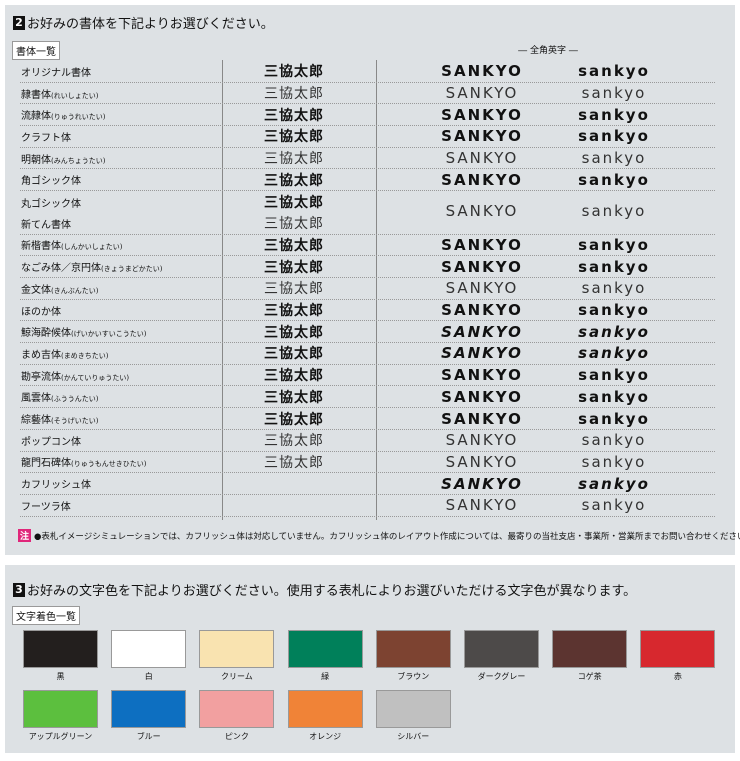 This screenshot has width=740, height=761. What do you see at coordinates (367, 246) in the screenshot?
I see `font-row: 新楷書体(しんかいしょたい) 三協太郎 SANKYO sankyo` at bounding box center [367, 246].